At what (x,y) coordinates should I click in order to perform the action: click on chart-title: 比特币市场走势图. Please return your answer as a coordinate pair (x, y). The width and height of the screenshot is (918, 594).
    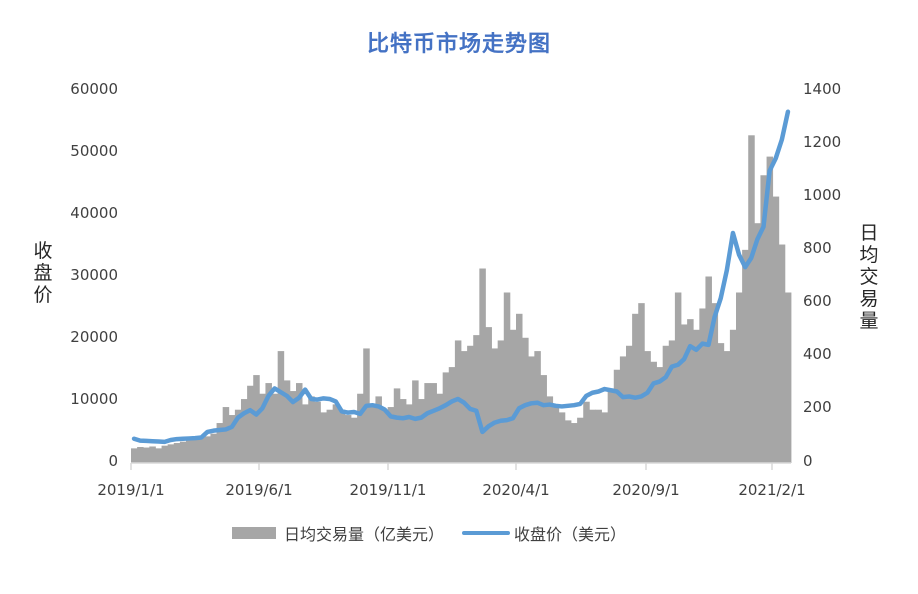
    Looking at the image, I should click on (458, 44).